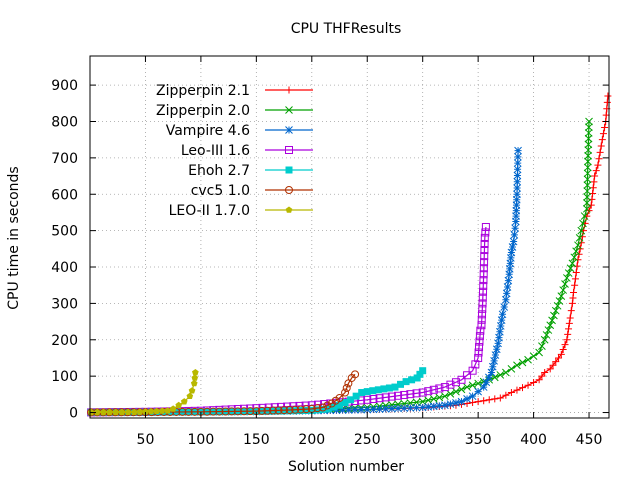 This screenshot has width=640, height=480. I want to click on x-tick-label: 150, so click(256, 440).